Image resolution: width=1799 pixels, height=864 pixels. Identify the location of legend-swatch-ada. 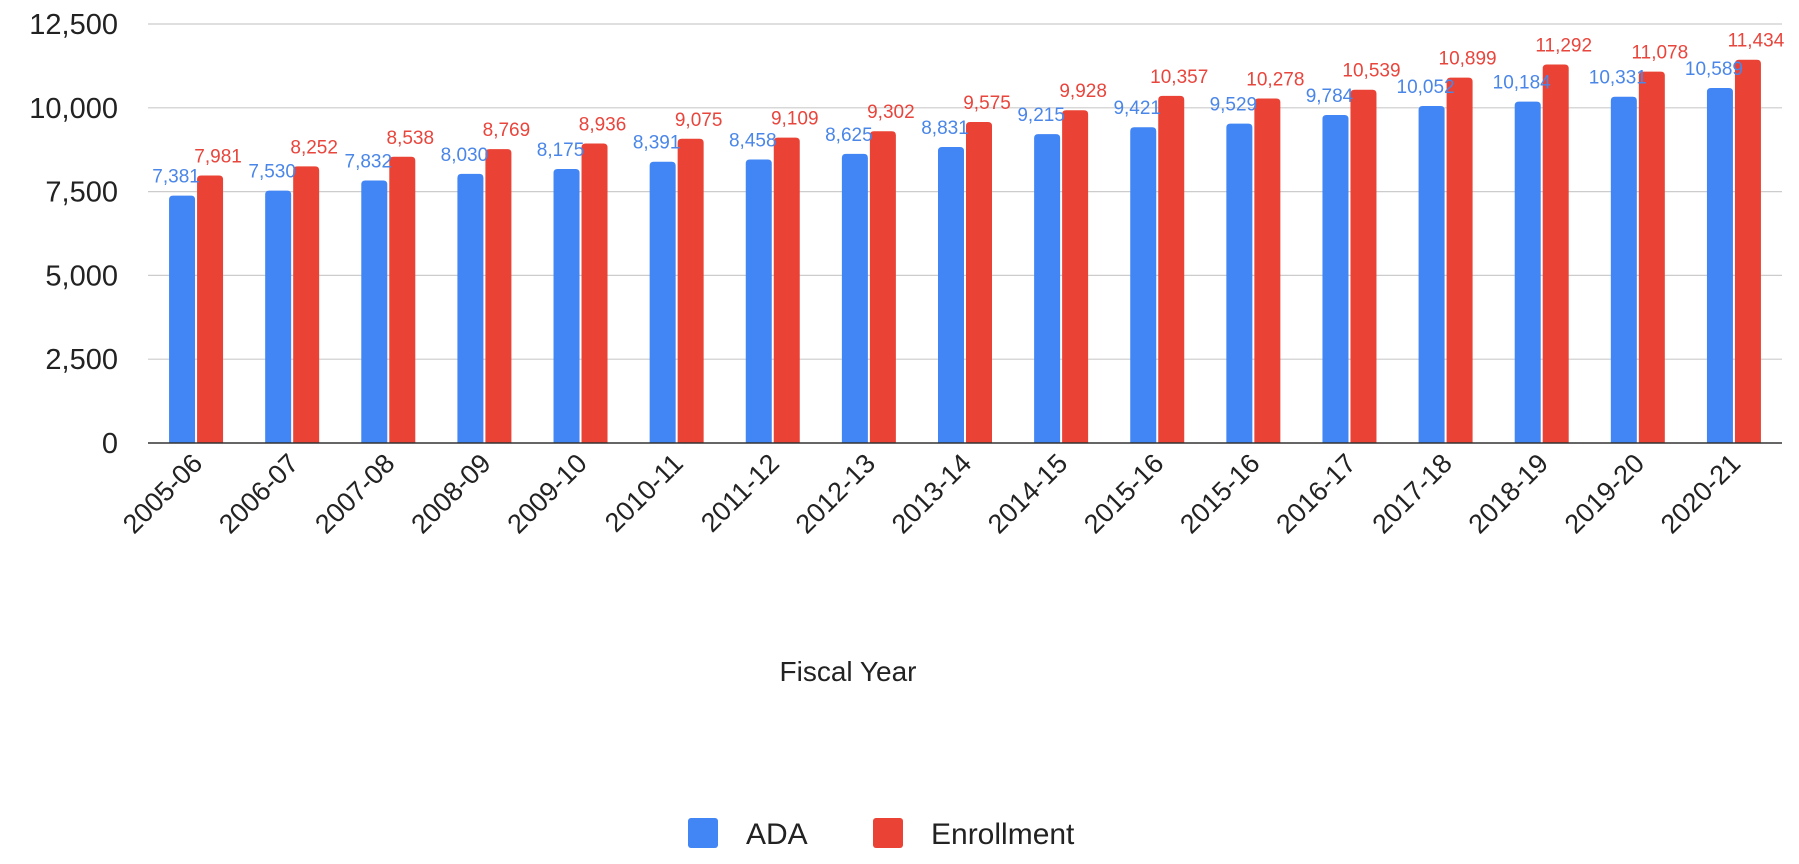
(703, 833).